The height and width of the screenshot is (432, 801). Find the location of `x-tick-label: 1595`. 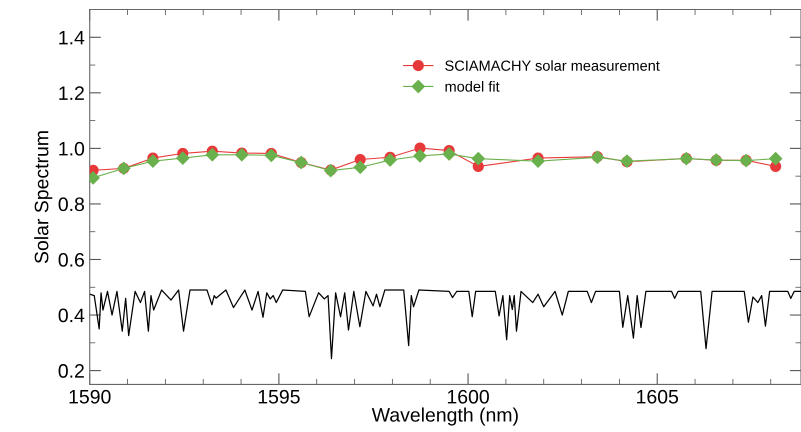

x-tick-label: 1595 is located at coordinates (279, 397).